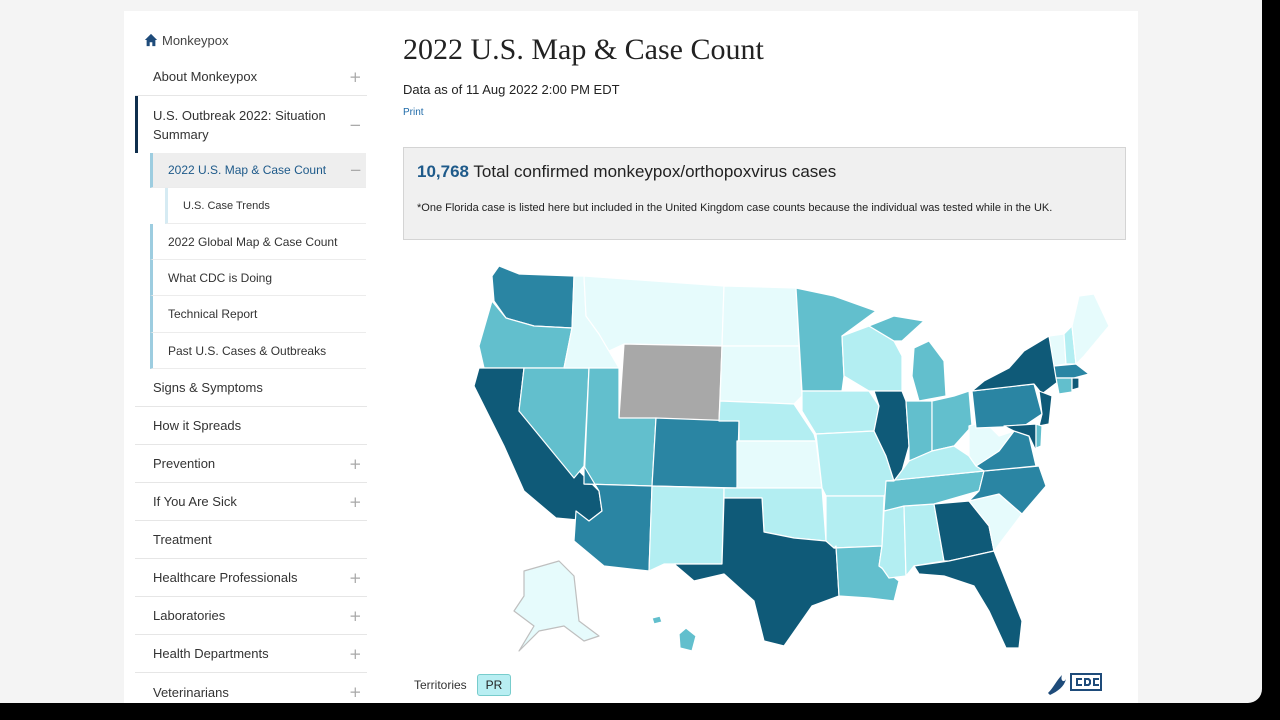 The image size is (1280, 720). What do you see at coordinates (253, 241) in the screenshot?
I see `sidebar-item-label: 2022 Global Map & Case Count` at bounding box center [253, 241].